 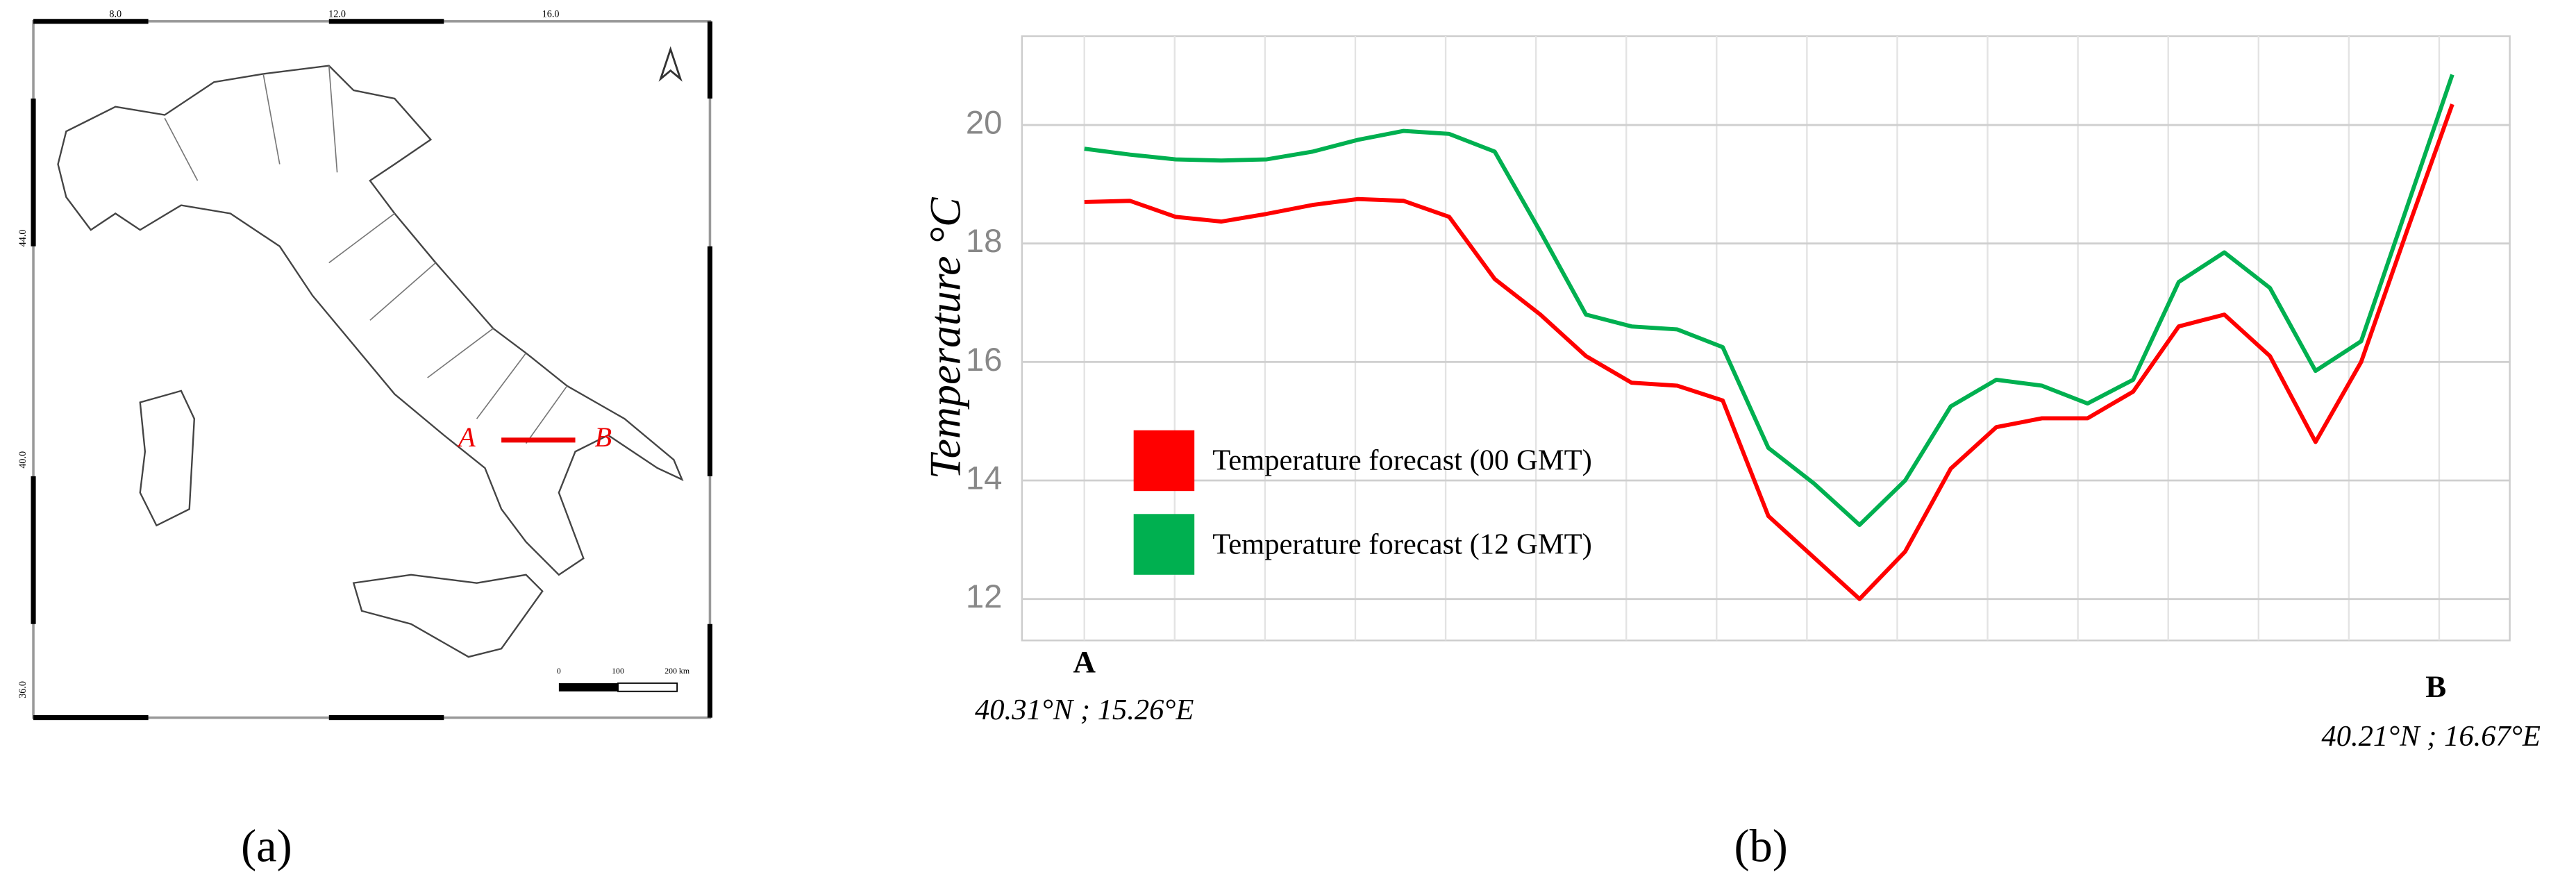 What do you see at coordinates (1402, 544) in the screenshot?
I see `legend-label: Temperature forecast (12 GMT)` at bounding box center [1402, 544].